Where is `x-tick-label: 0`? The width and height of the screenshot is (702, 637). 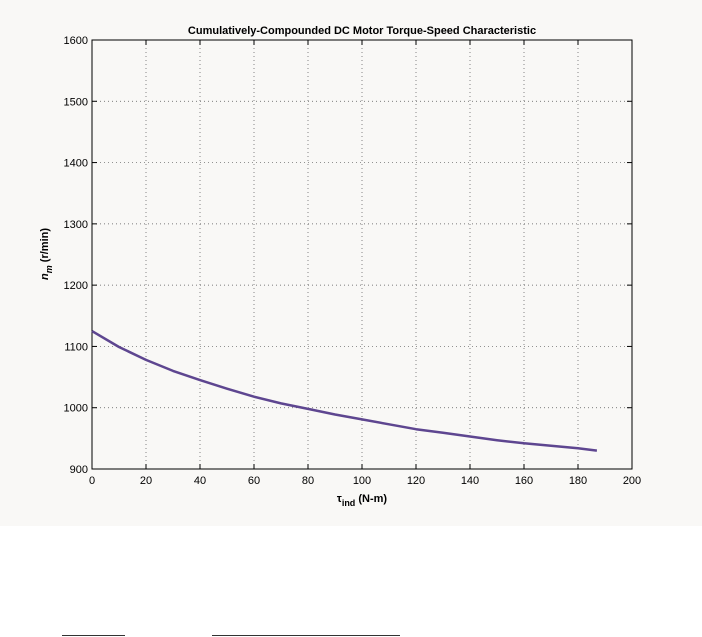 x-tick-label: 0 is located at coordinates (92, 481).